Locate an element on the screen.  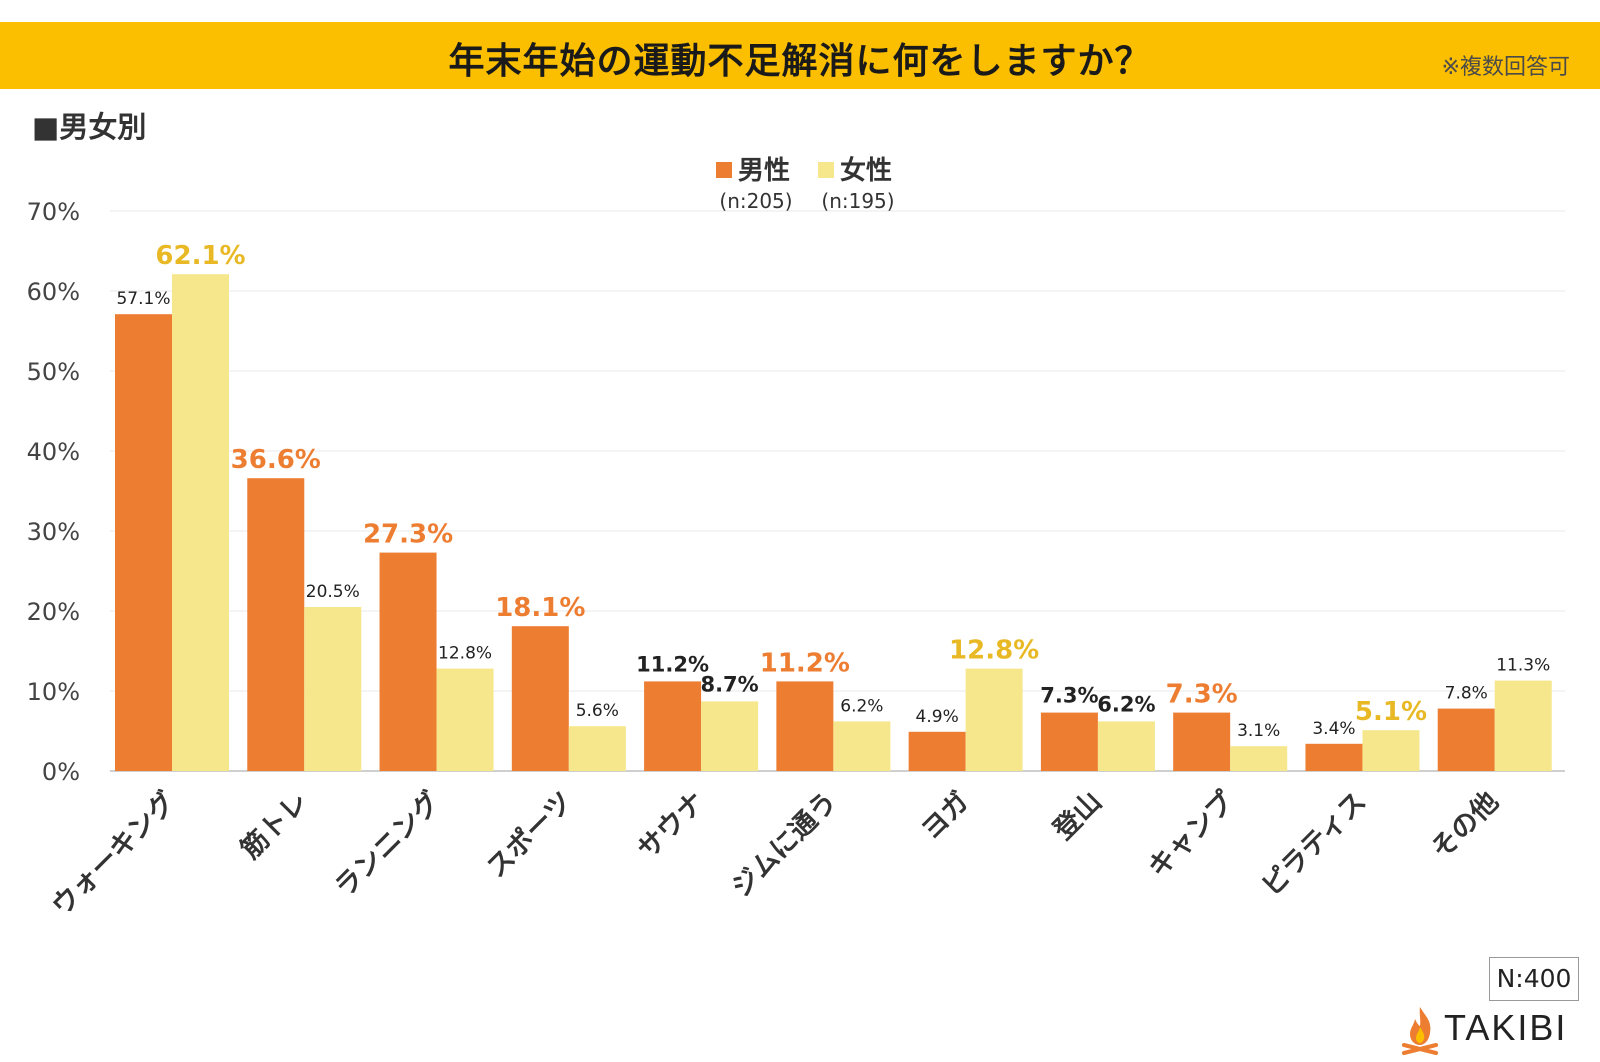
sample-size-box: N:400 is located at coordinates (1534, 979).